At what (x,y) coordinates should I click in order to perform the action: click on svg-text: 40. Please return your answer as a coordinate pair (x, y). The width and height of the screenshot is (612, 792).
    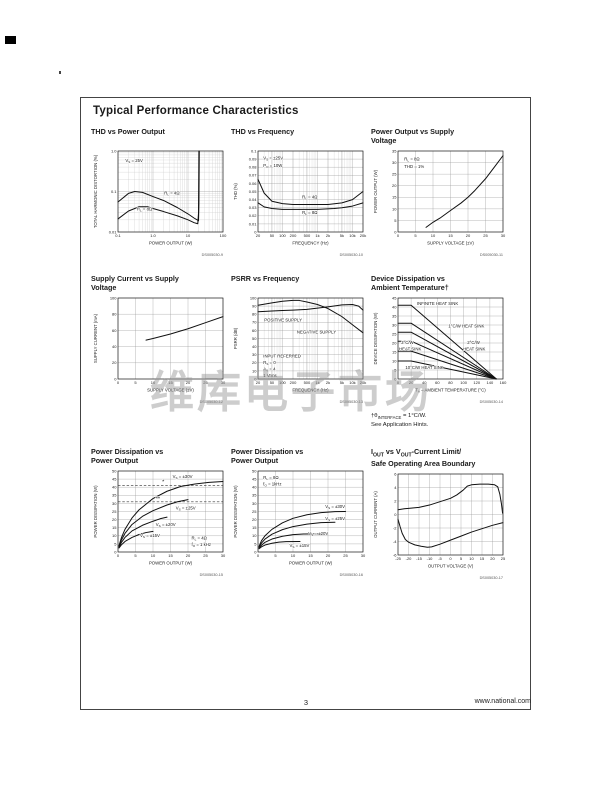
    Looking at the image, I should click on (254, 346).